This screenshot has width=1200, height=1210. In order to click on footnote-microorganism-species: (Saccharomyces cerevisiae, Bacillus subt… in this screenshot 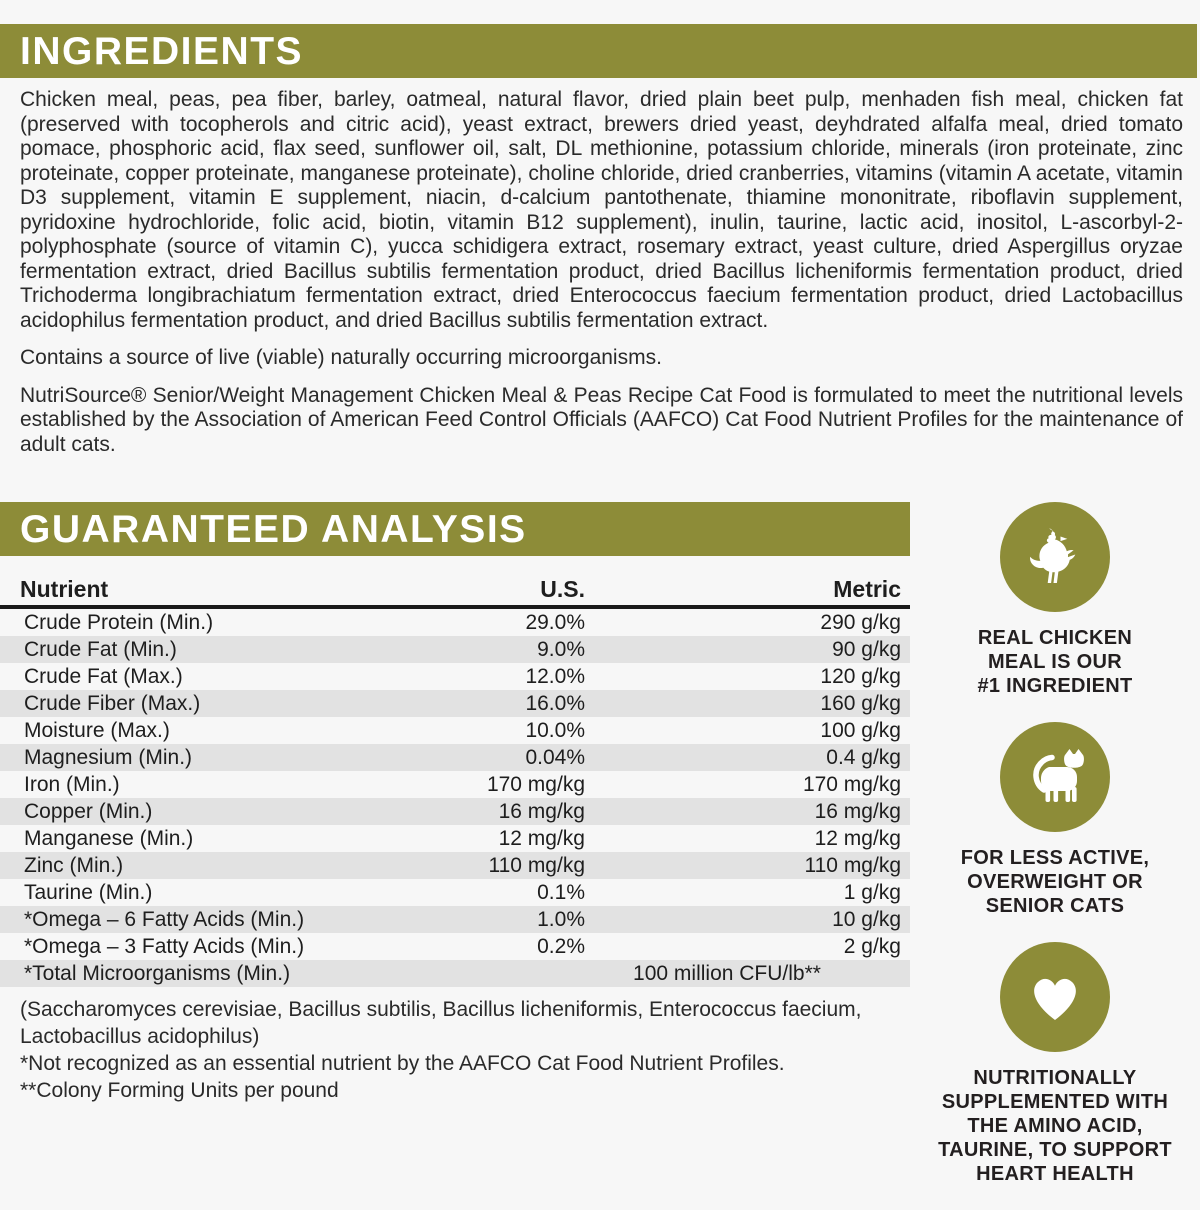, I will do `click(441, 1023)`.